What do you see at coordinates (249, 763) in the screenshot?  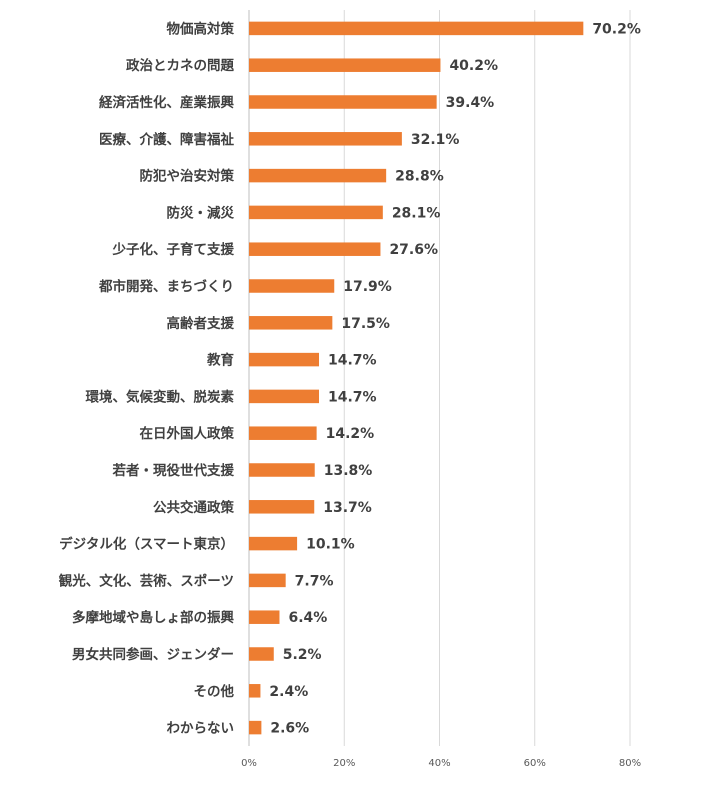 I see `x-tick-label: 0%` at bounding box center [249, 763].